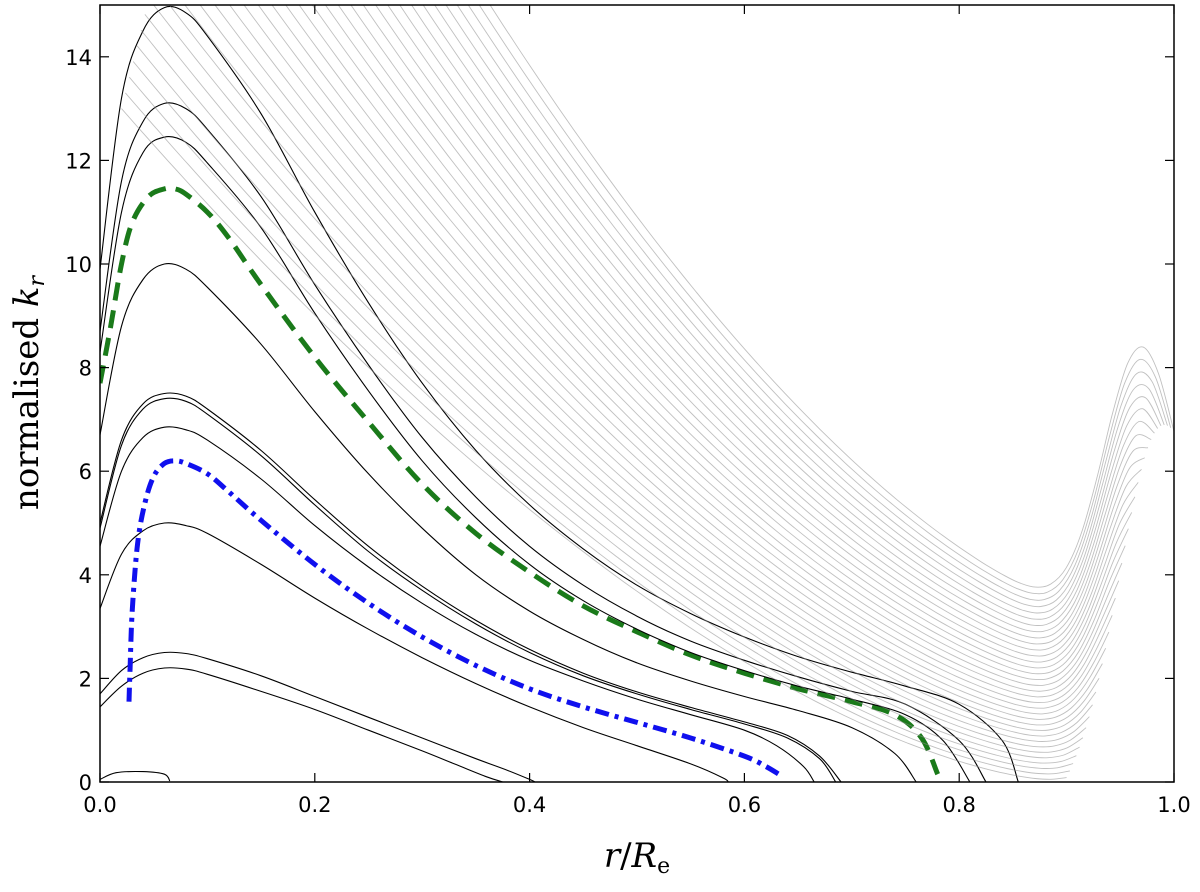 This screenshot has height=892, width=1200. Describe the element at coordinates (85, 472) in the screenshot. I see `y-tick-label: 6` at that location.